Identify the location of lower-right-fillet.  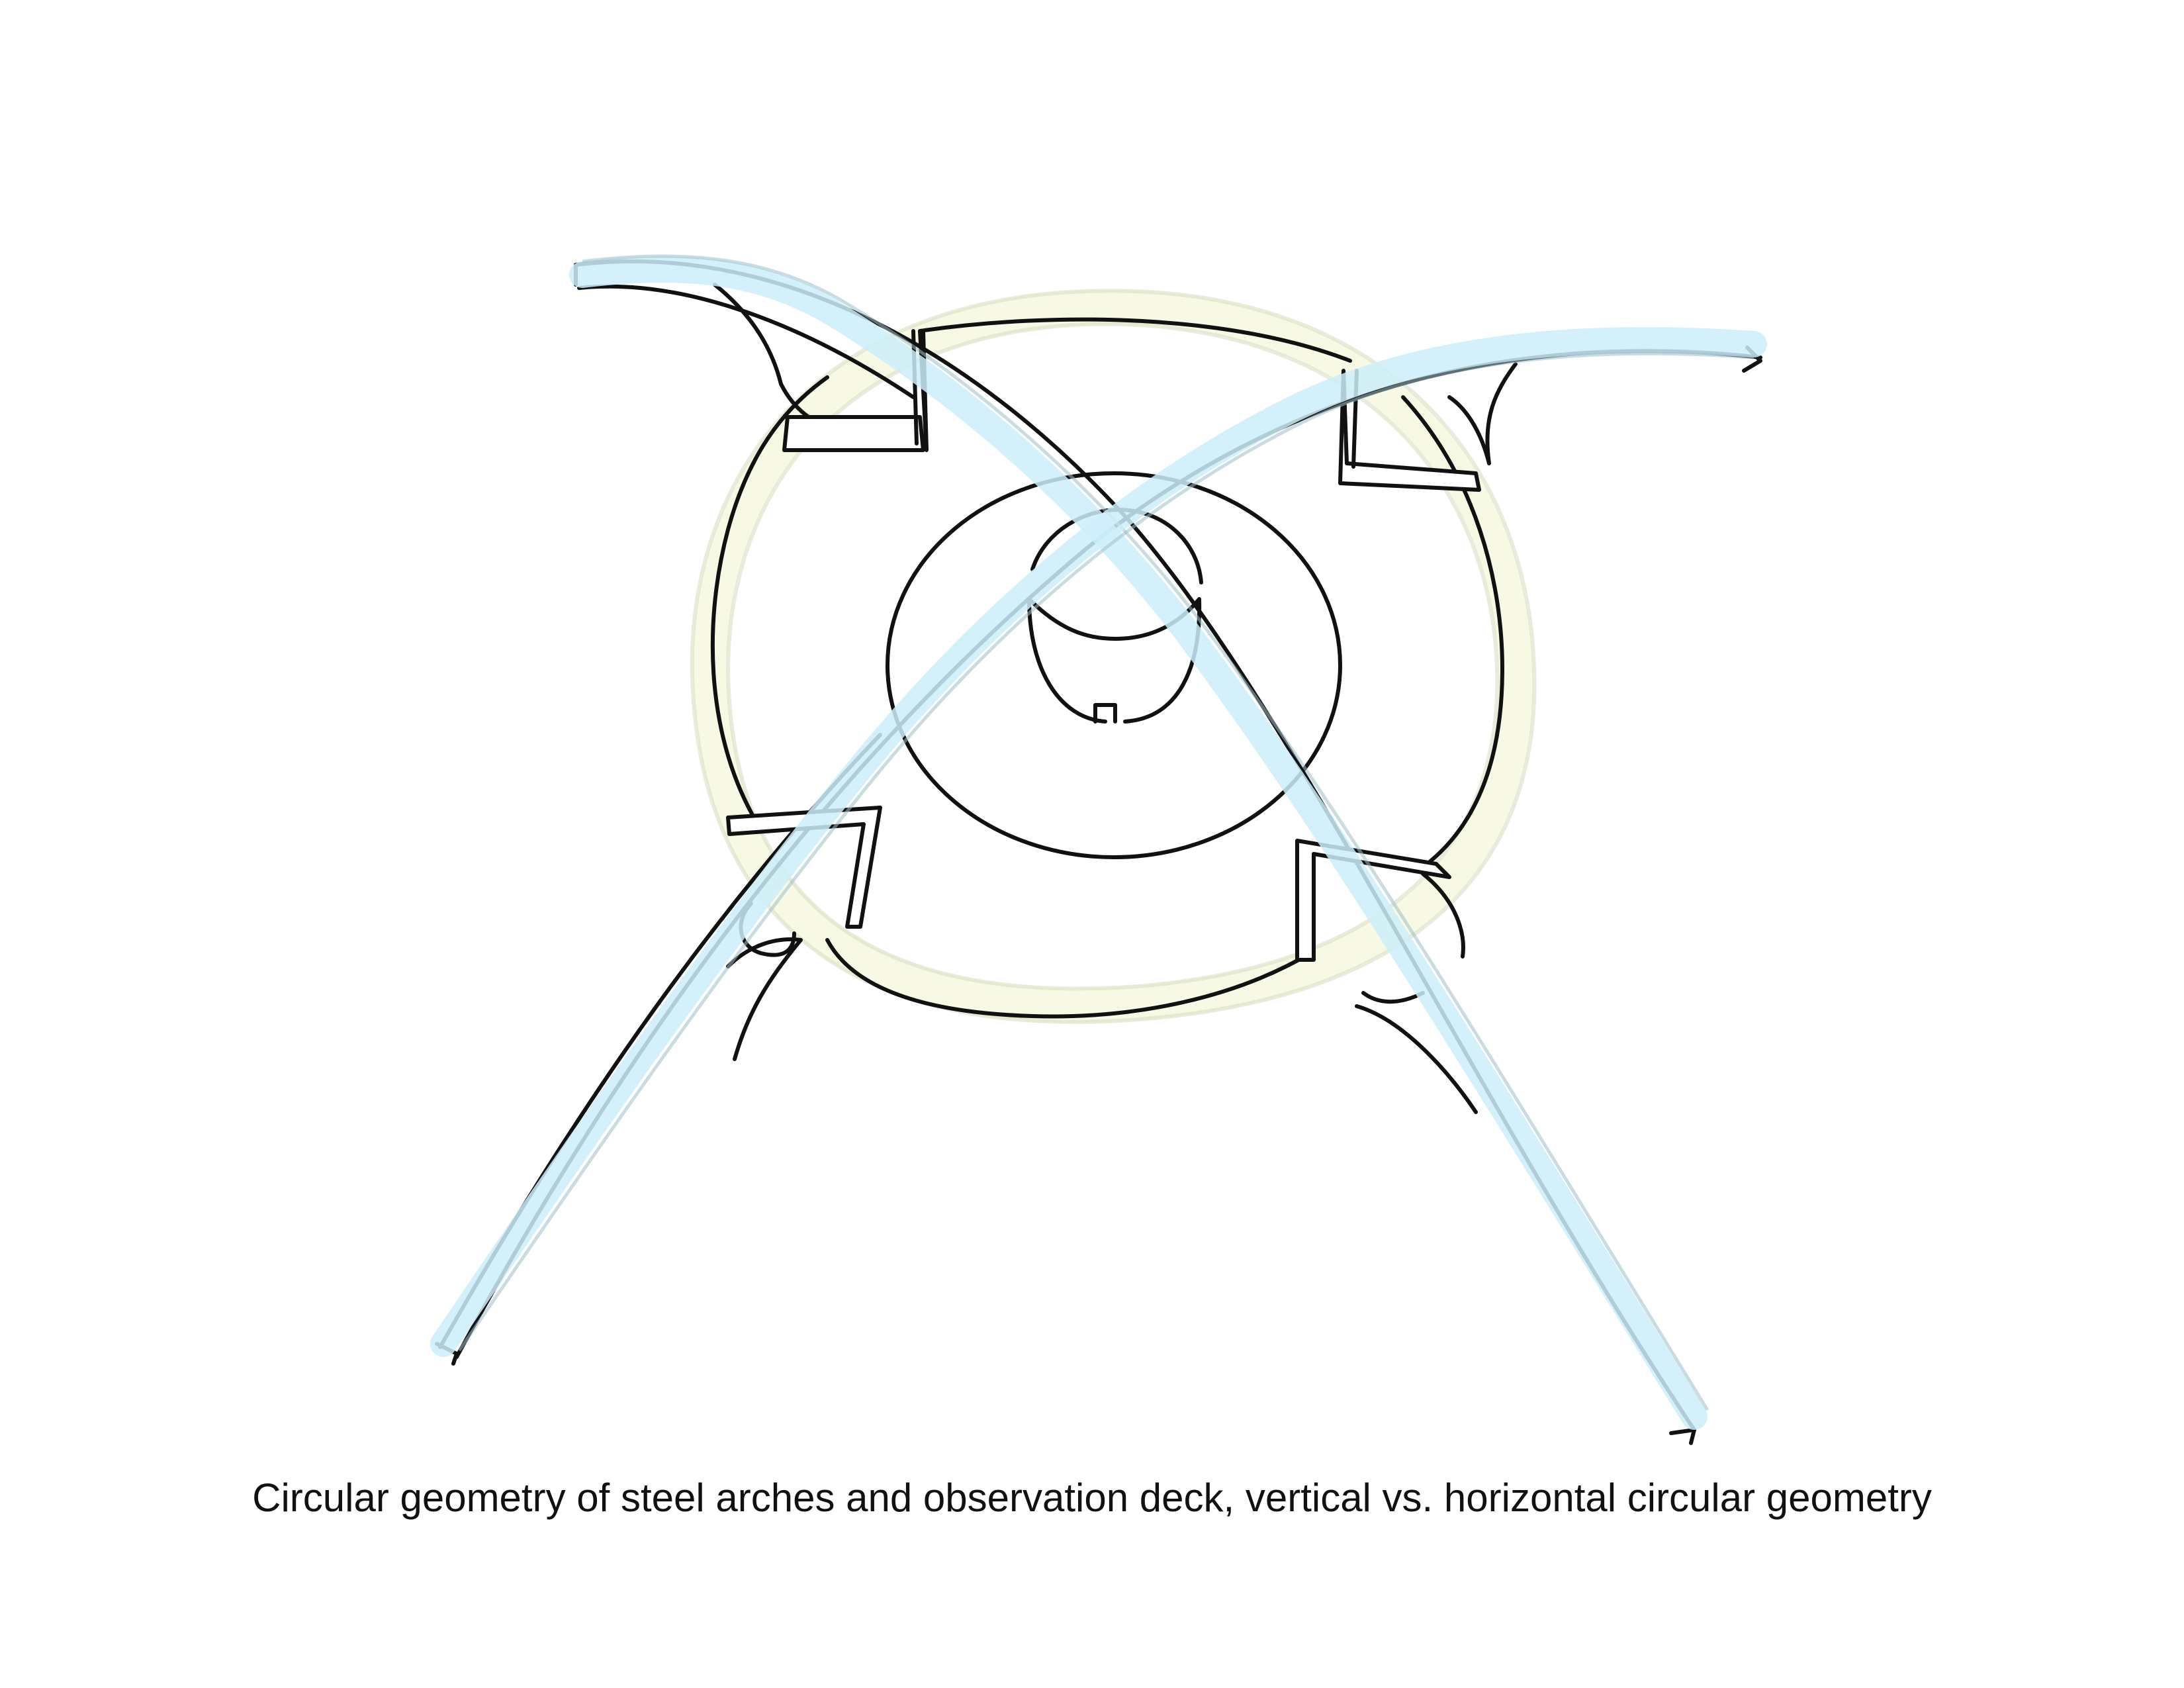
(1393, 997).